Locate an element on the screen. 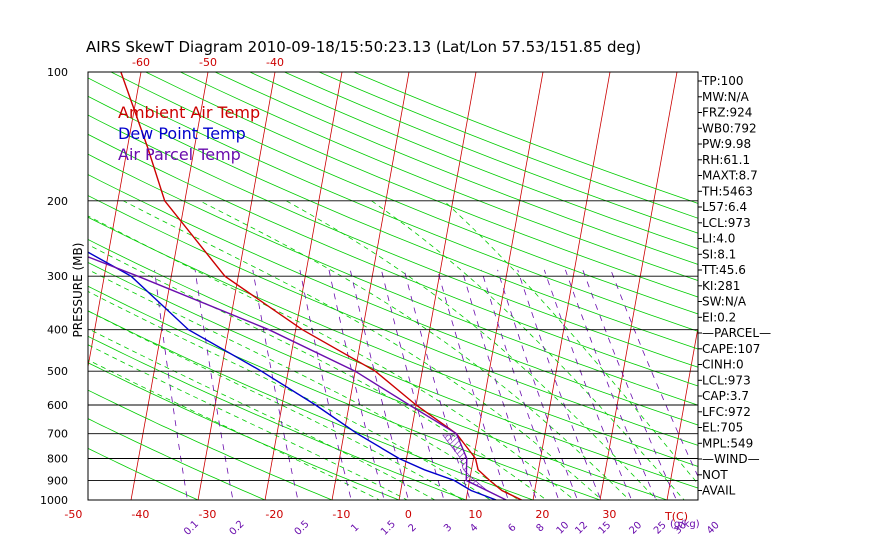  y-axis-label: PRESSURE (MB) is located at coordinates (78, 290).